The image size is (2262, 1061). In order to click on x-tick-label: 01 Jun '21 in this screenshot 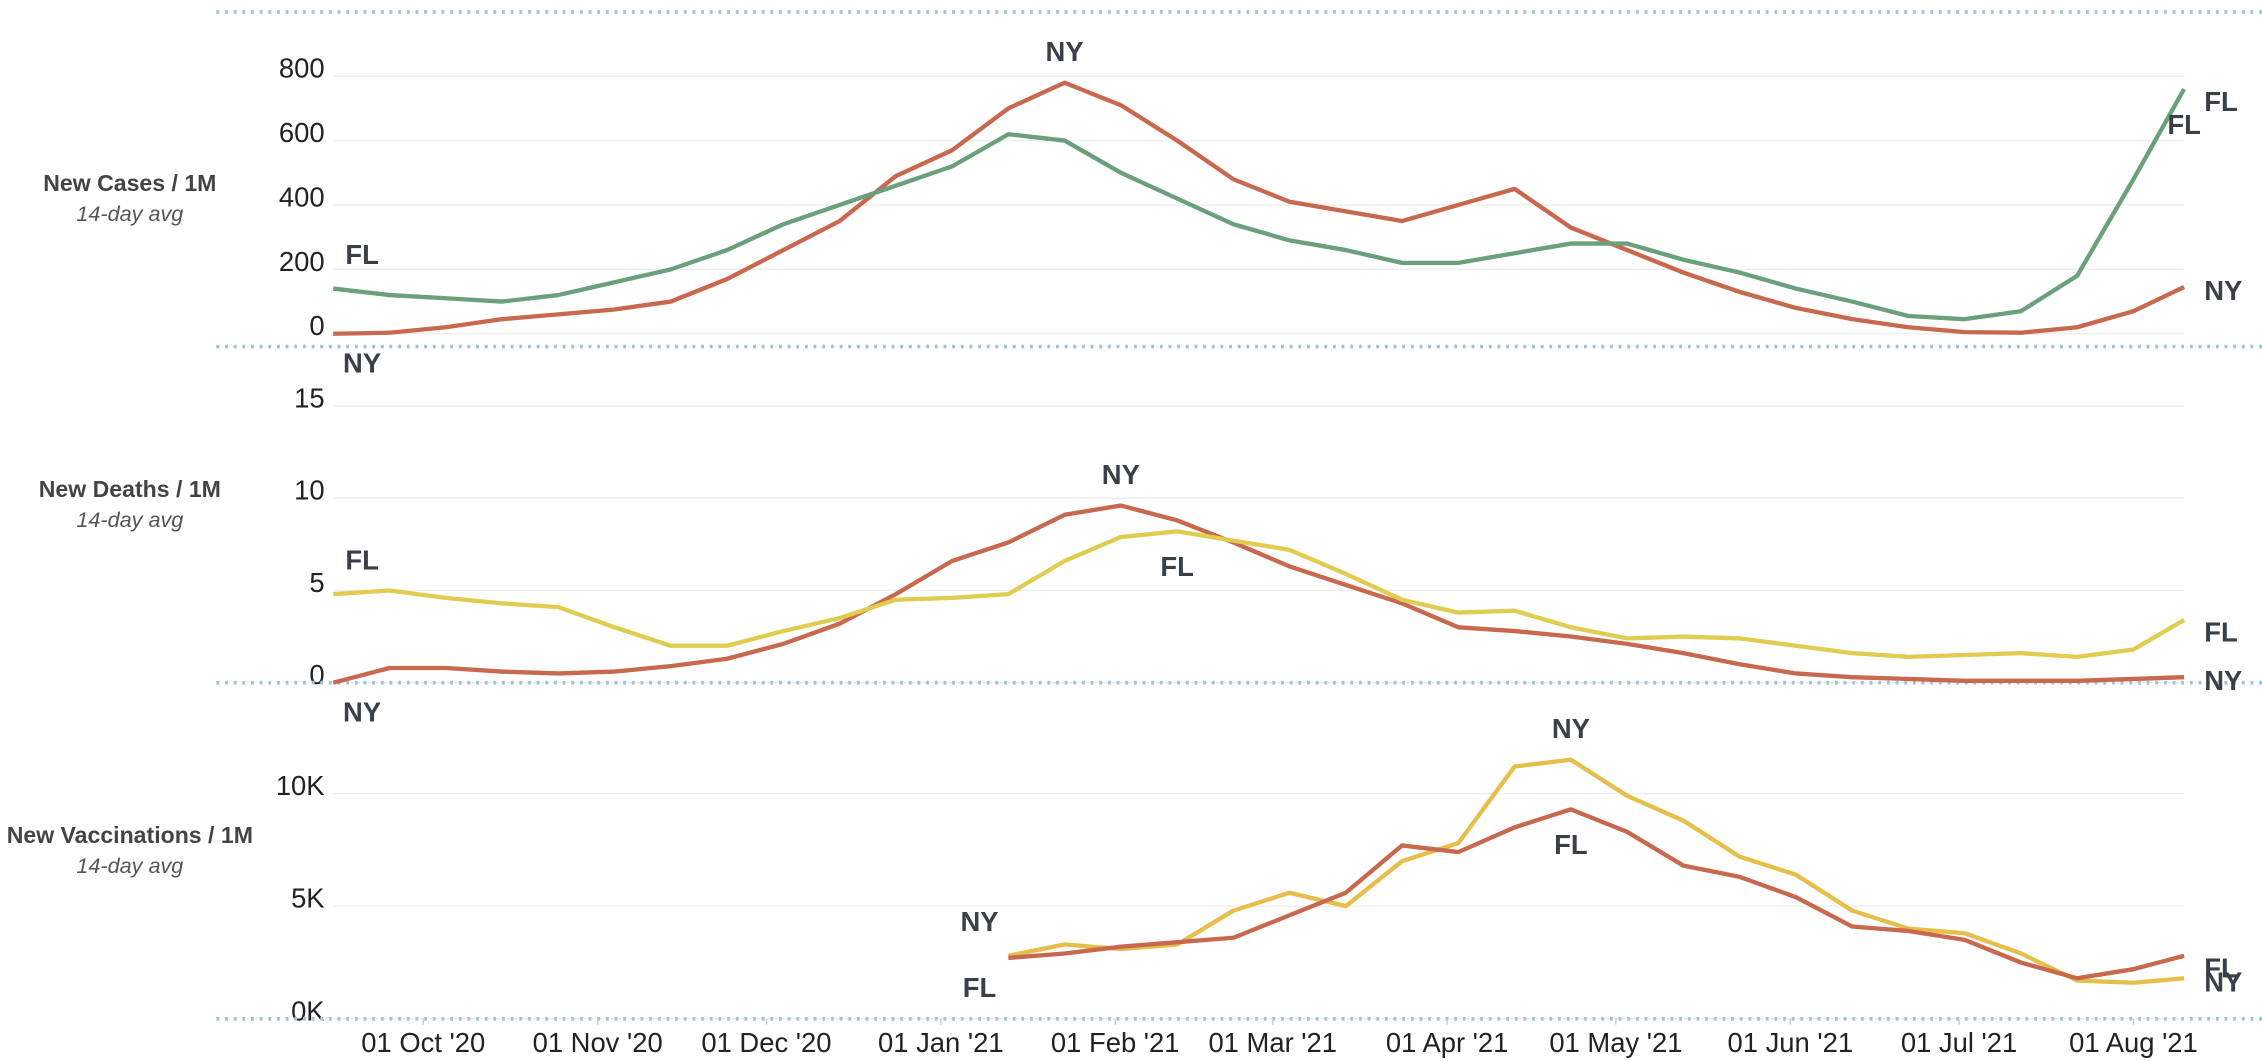, I will do `click(1791, 1042)`.